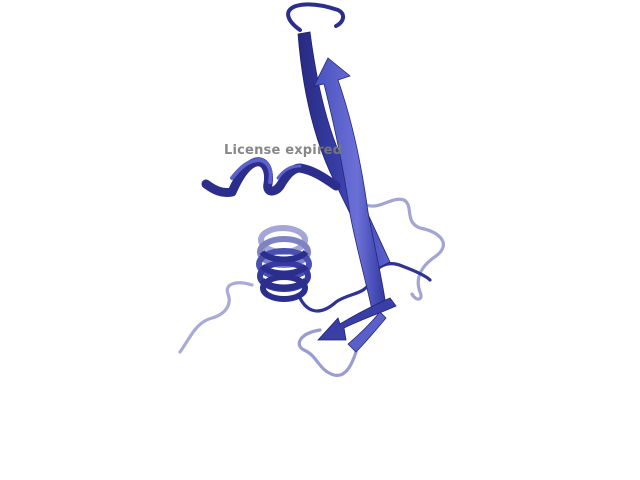 This screenshot has height=480, width=640. I want to click on beta-strand-3-back, so click(367, 332).